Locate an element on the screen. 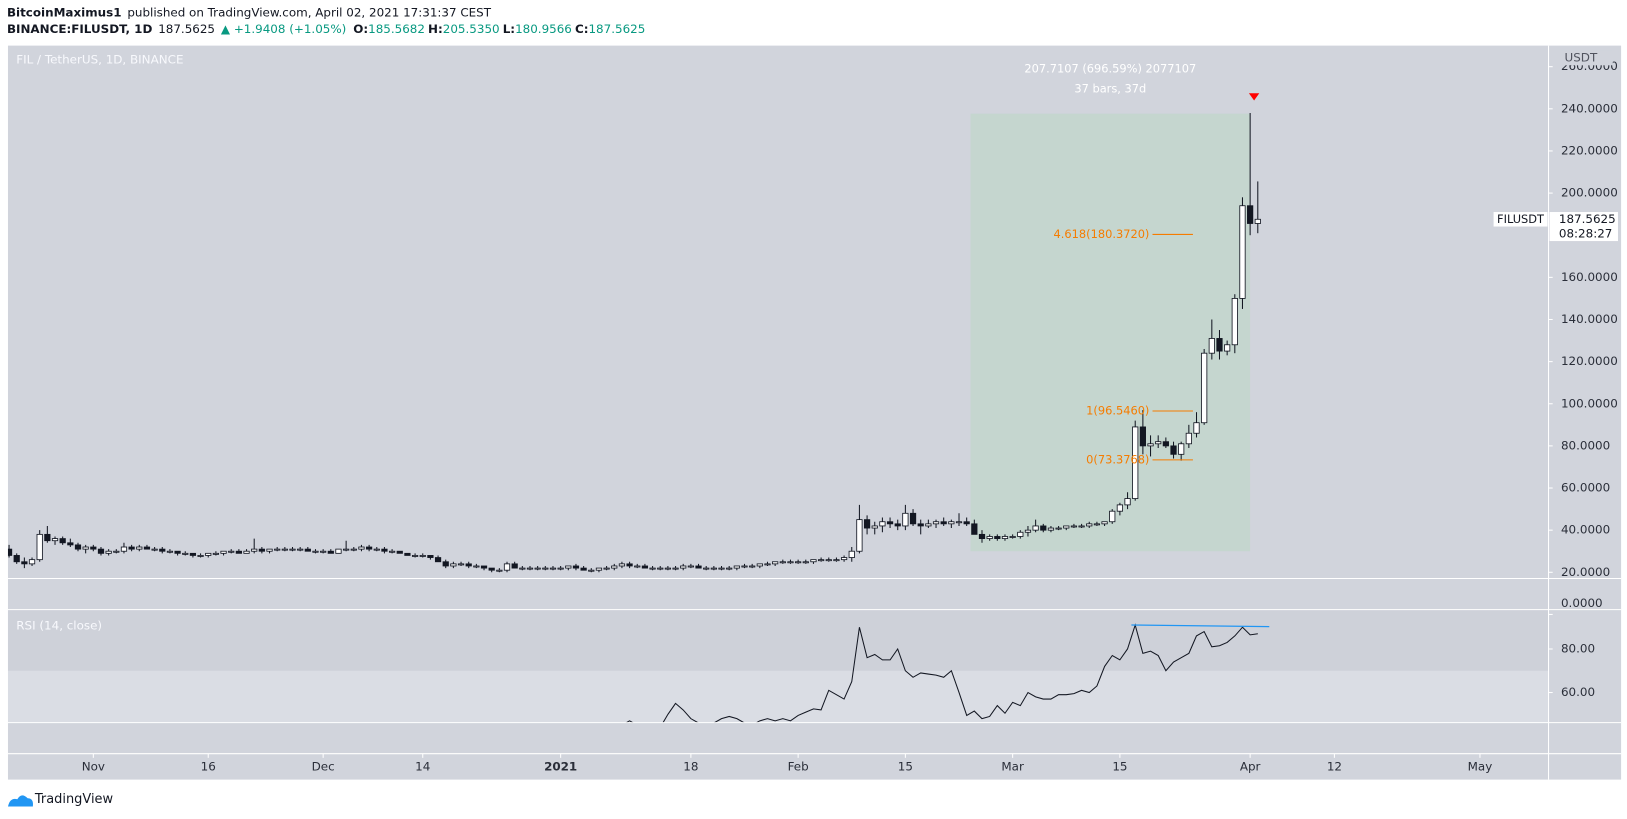 The width and height of the screenshot is (1627, 819). x-tick-label: 14 is located at coordinates (422, 767).